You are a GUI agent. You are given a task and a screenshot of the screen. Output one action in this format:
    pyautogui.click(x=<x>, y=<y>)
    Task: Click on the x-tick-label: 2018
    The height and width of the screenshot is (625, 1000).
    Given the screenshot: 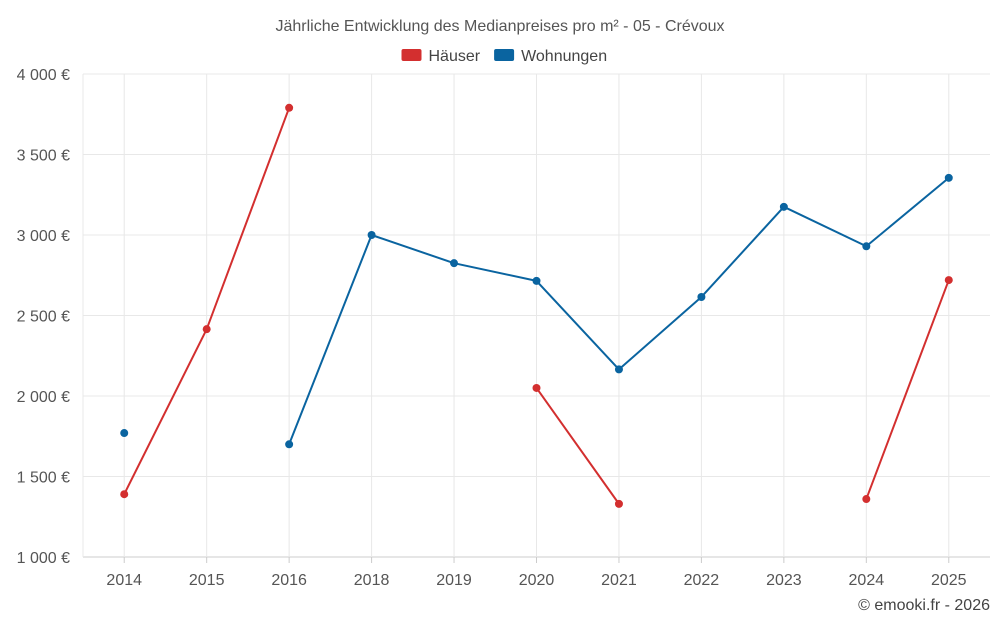 What is the action you would take?
    pyautogui.click(x=372, y=580)
    